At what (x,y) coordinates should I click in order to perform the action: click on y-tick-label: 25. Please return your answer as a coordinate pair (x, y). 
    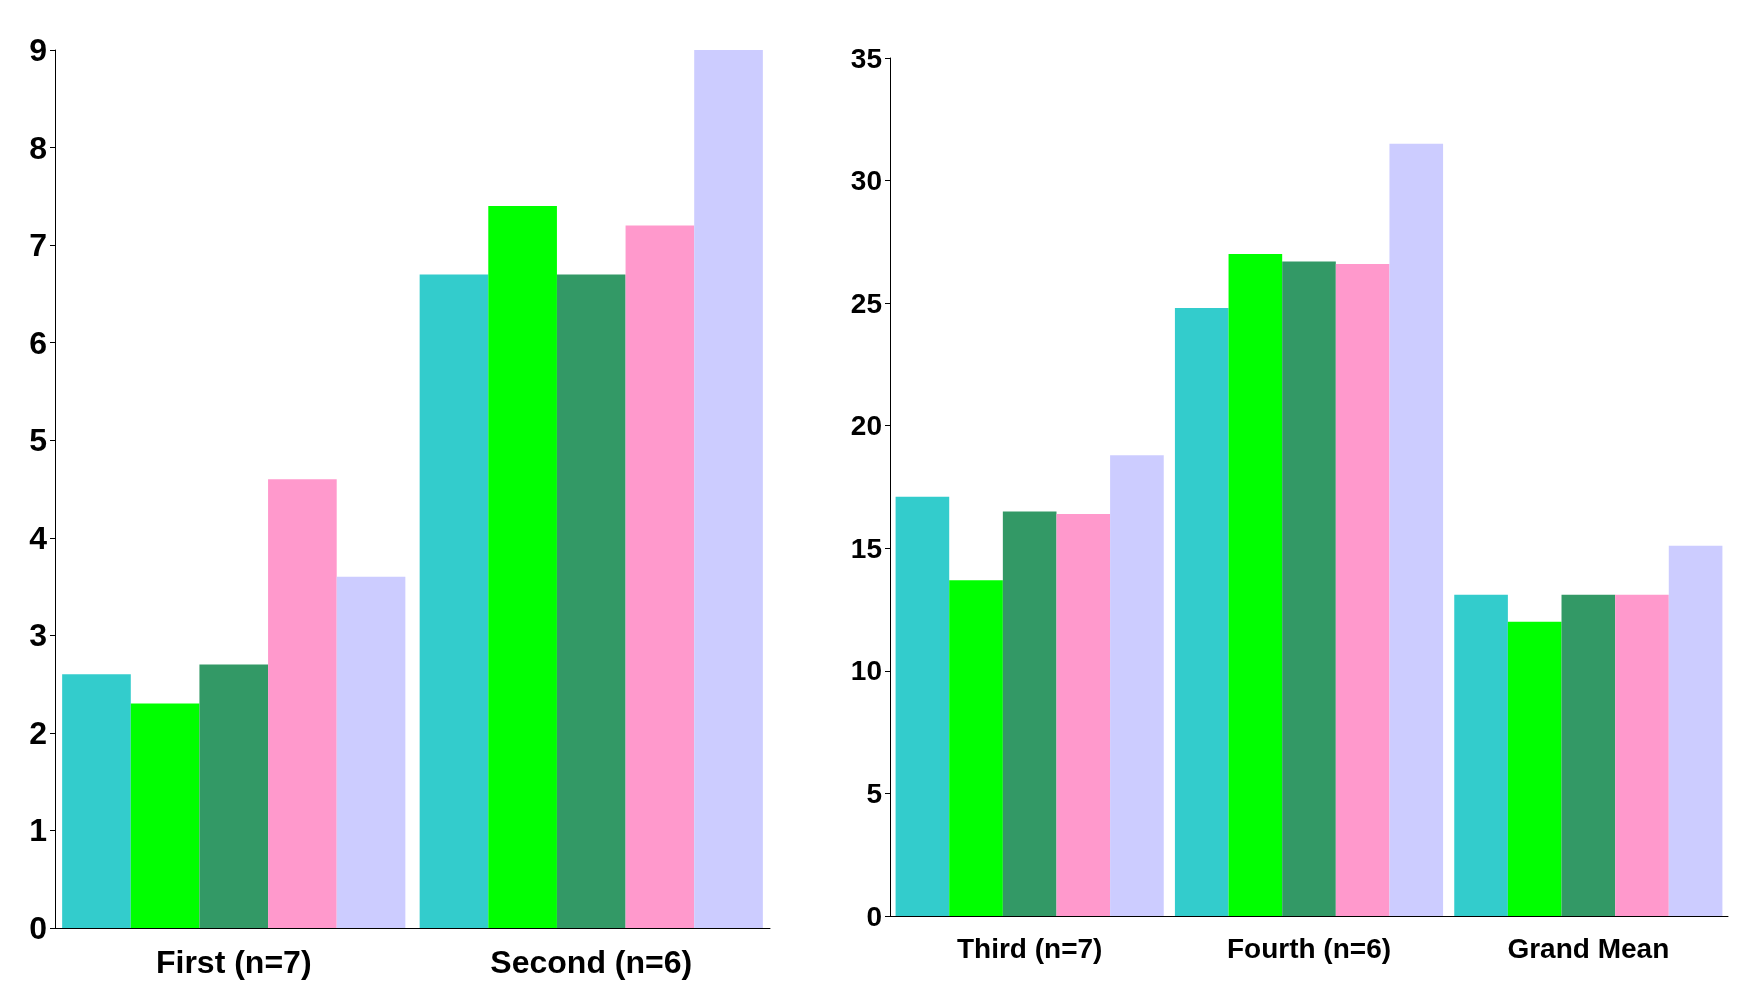
    Looking at the image, I should click on (866, 303).